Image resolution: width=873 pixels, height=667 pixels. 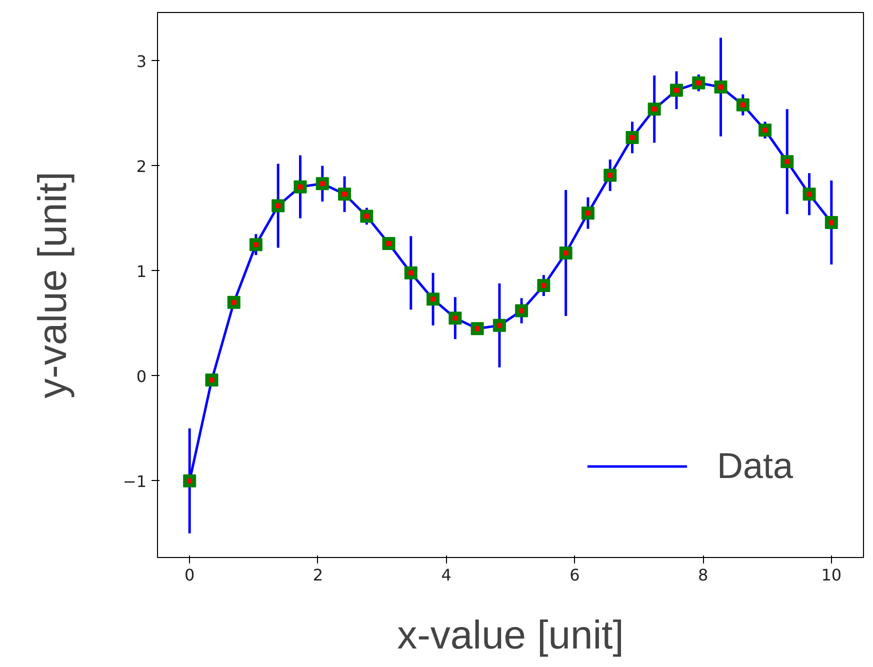 What do you see at coordinates (575, 575) in the screenshot?
I see `x-tick-label: 6` at bounding box center [575, 575].